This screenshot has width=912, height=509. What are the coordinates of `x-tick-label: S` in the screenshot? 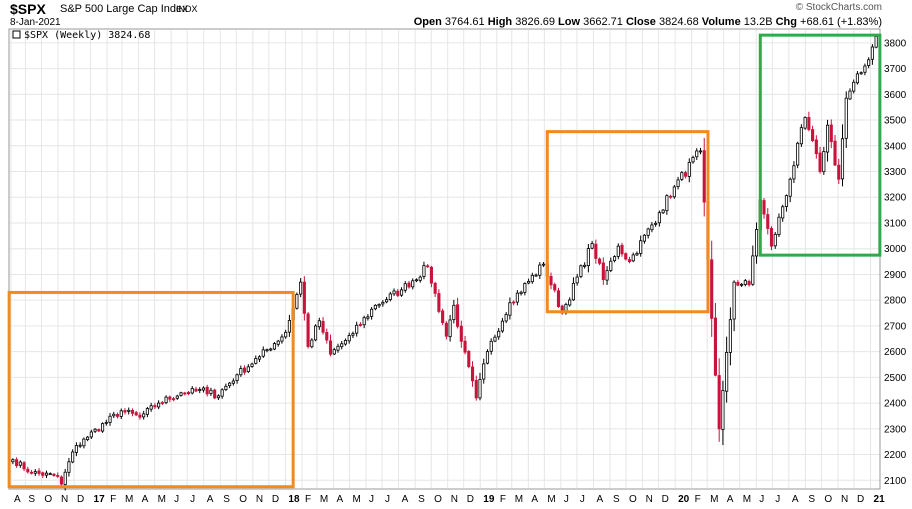 It's located at (811, 499).